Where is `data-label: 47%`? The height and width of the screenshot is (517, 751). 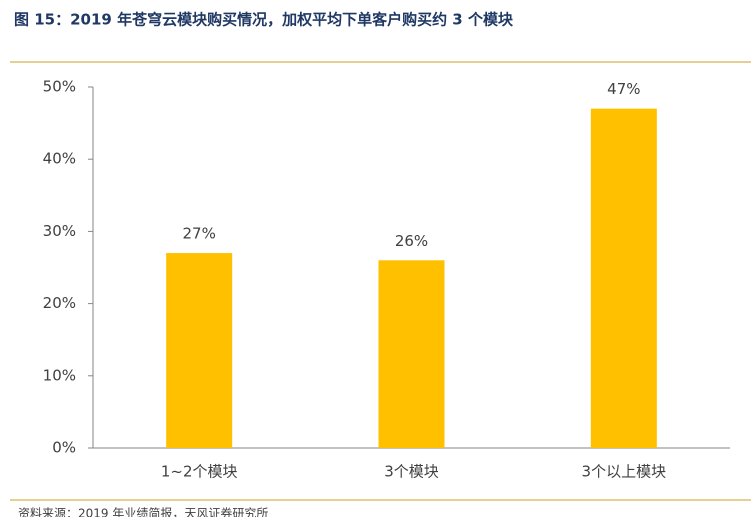
data-label: 47% is located at coordinates (623, 89).